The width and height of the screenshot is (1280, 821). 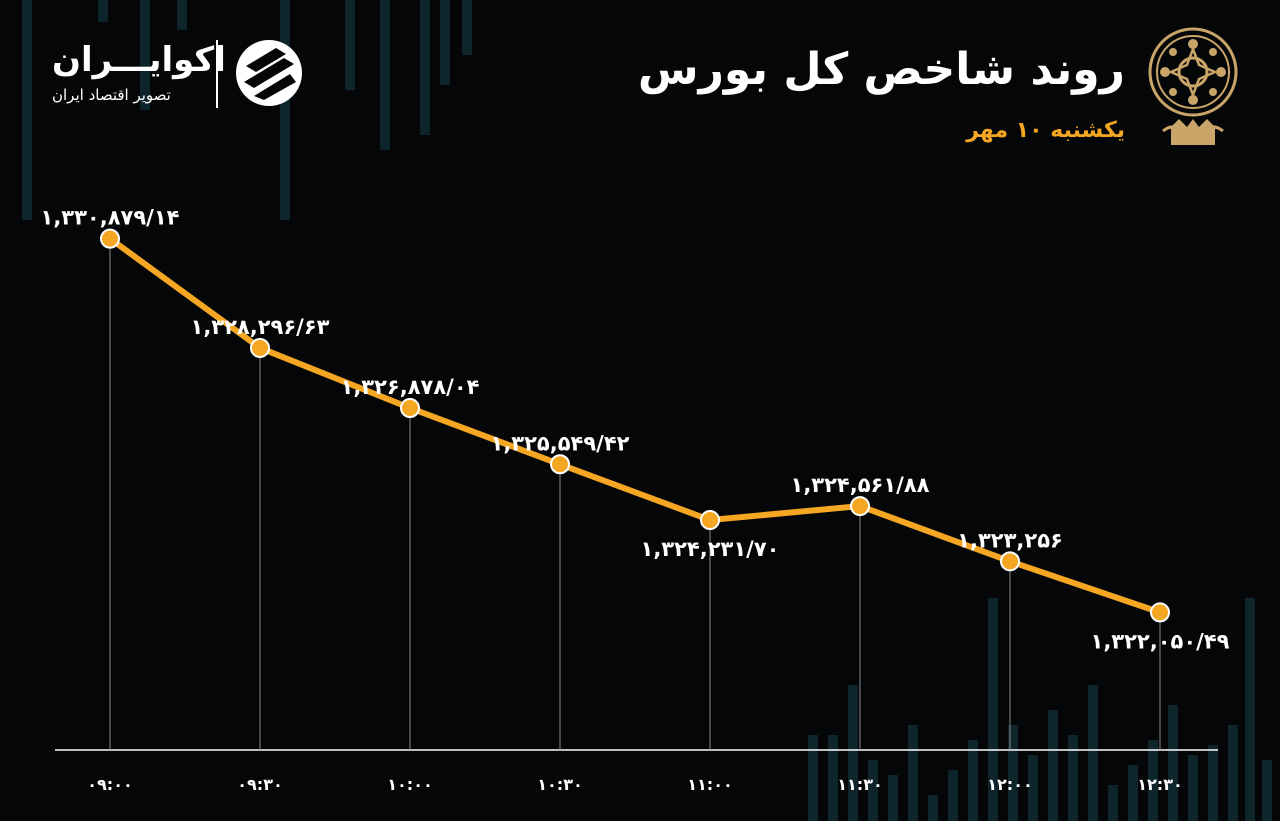 What do you see at coordinates (881, 69) in the screenshot?
I see `chart-title: روند شاخص کل بورس` at bounding box center [881, 69].